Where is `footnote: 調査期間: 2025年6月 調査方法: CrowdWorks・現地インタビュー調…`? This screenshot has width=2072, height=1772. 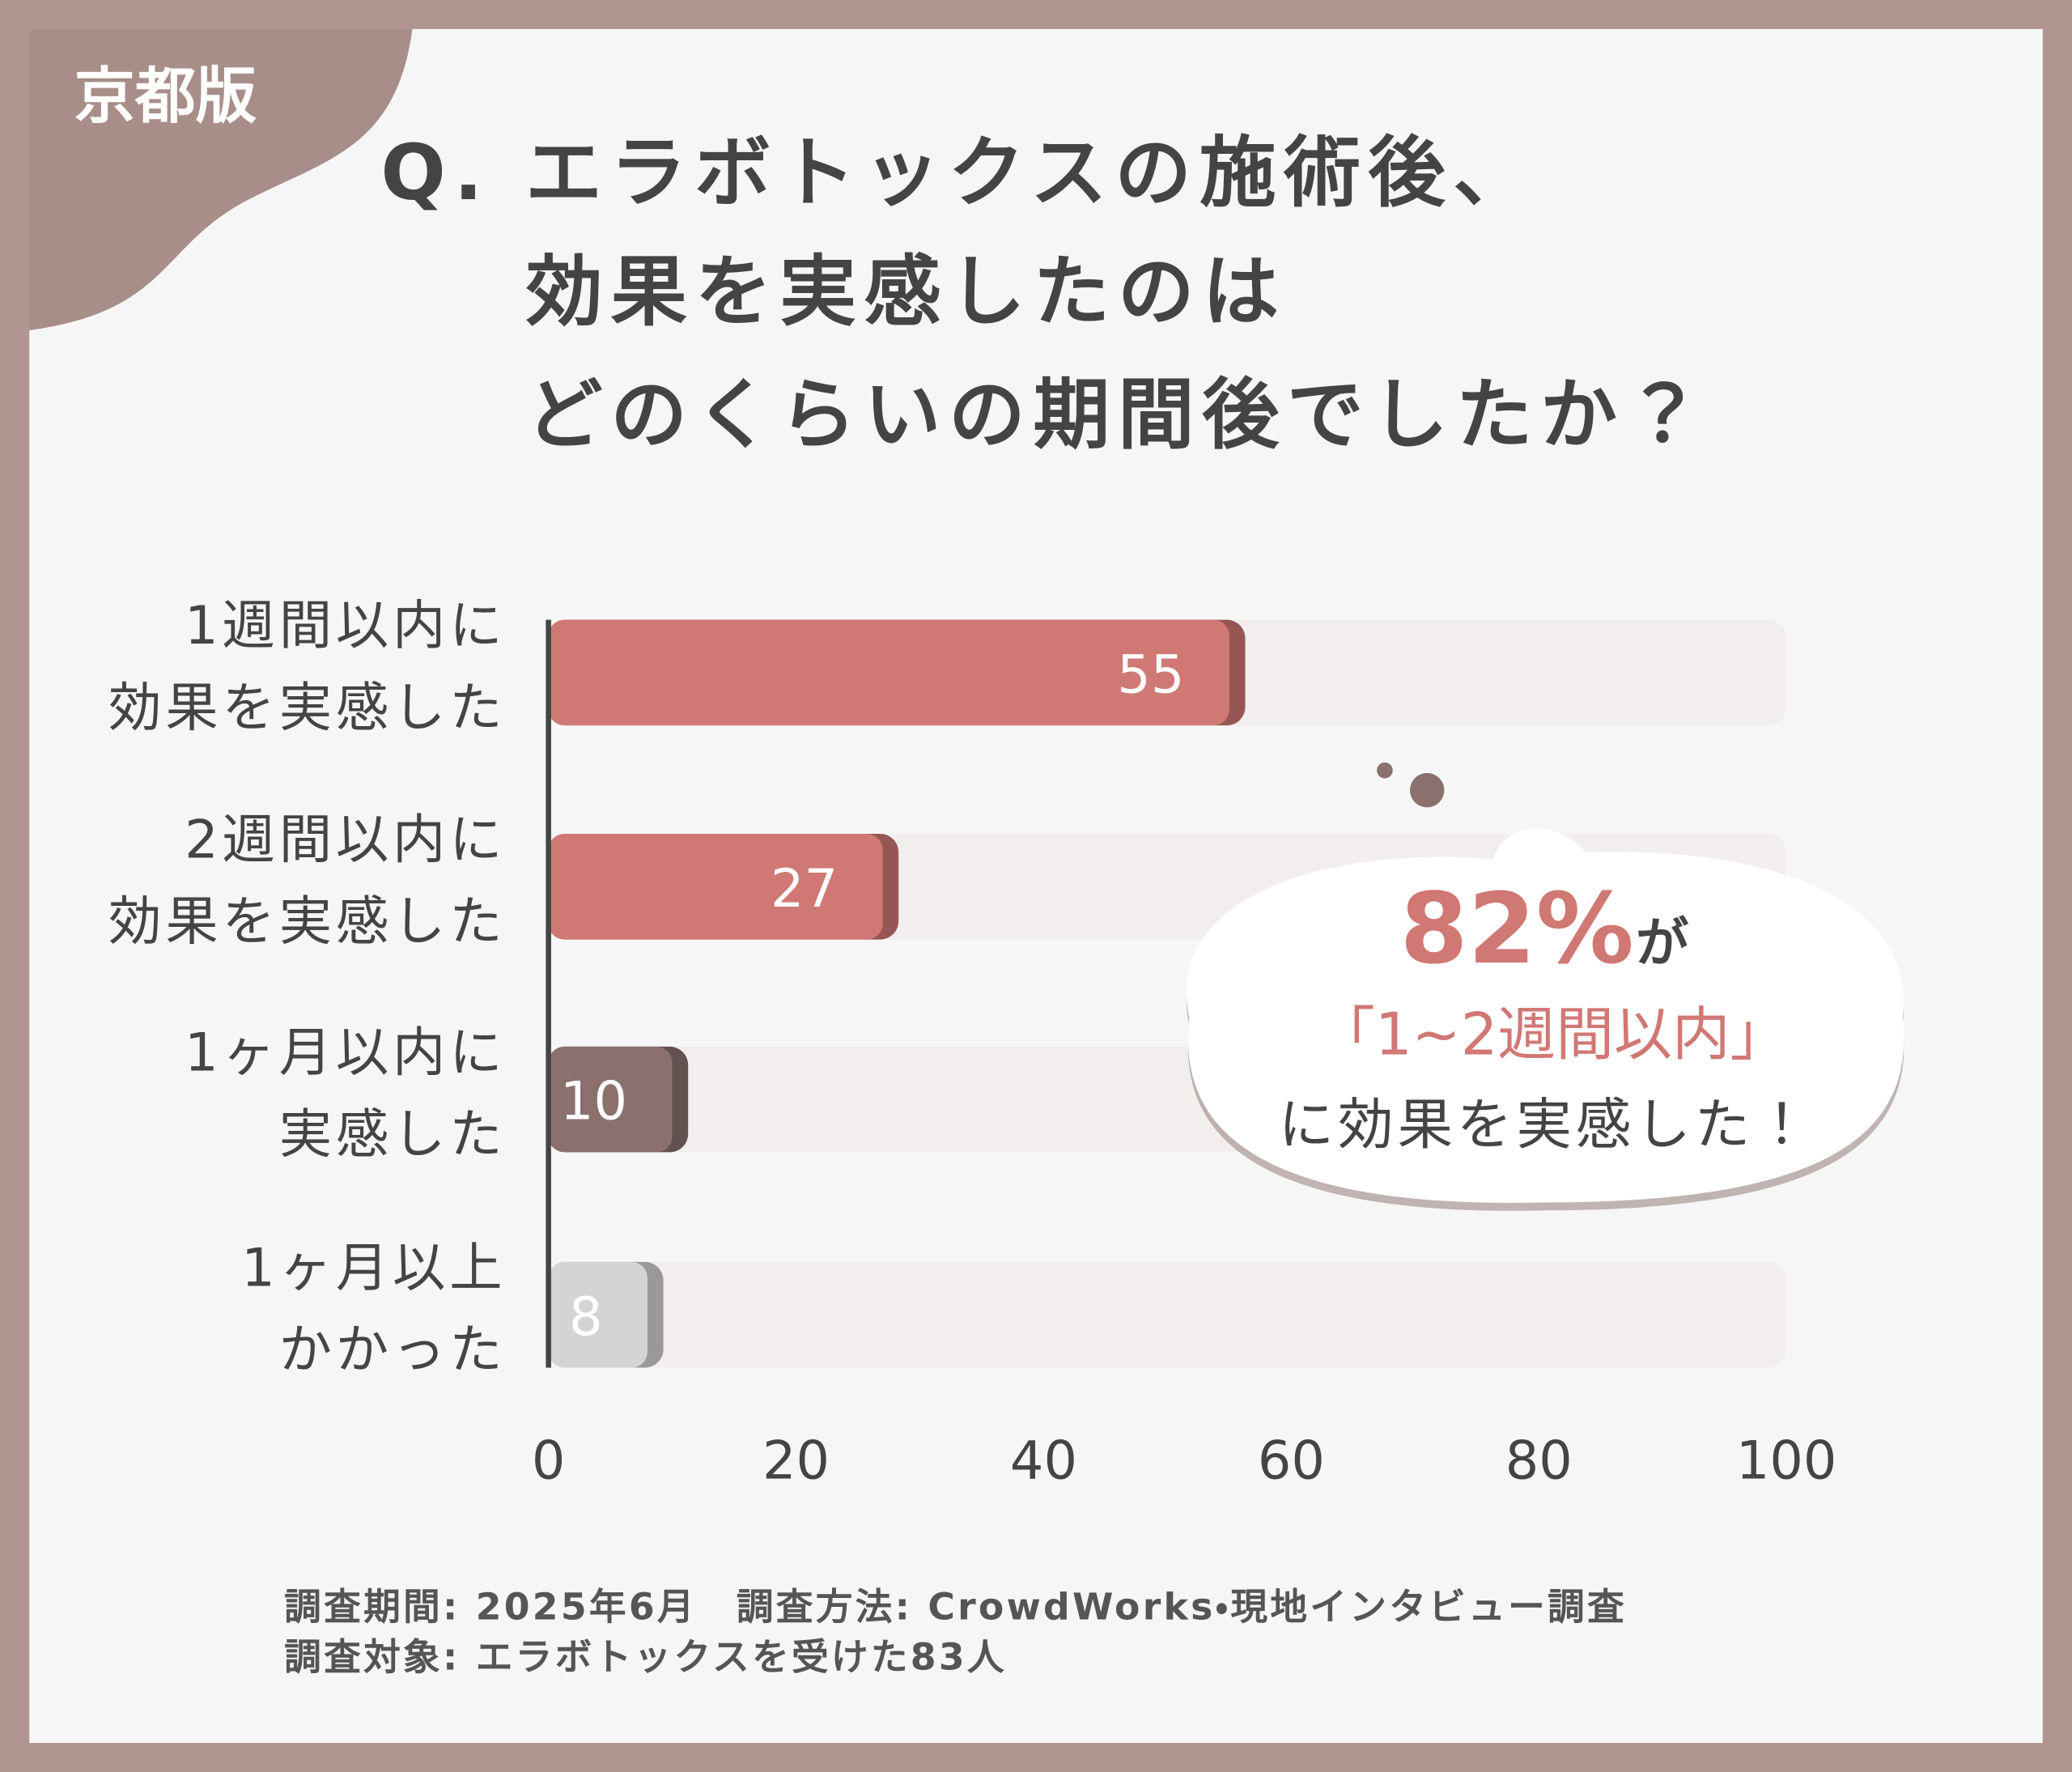
footnote: 調査期間: 2025年6月 調査方法: CrowdWorks・現地インタビュー調… is located at coordinates (955, 1608).